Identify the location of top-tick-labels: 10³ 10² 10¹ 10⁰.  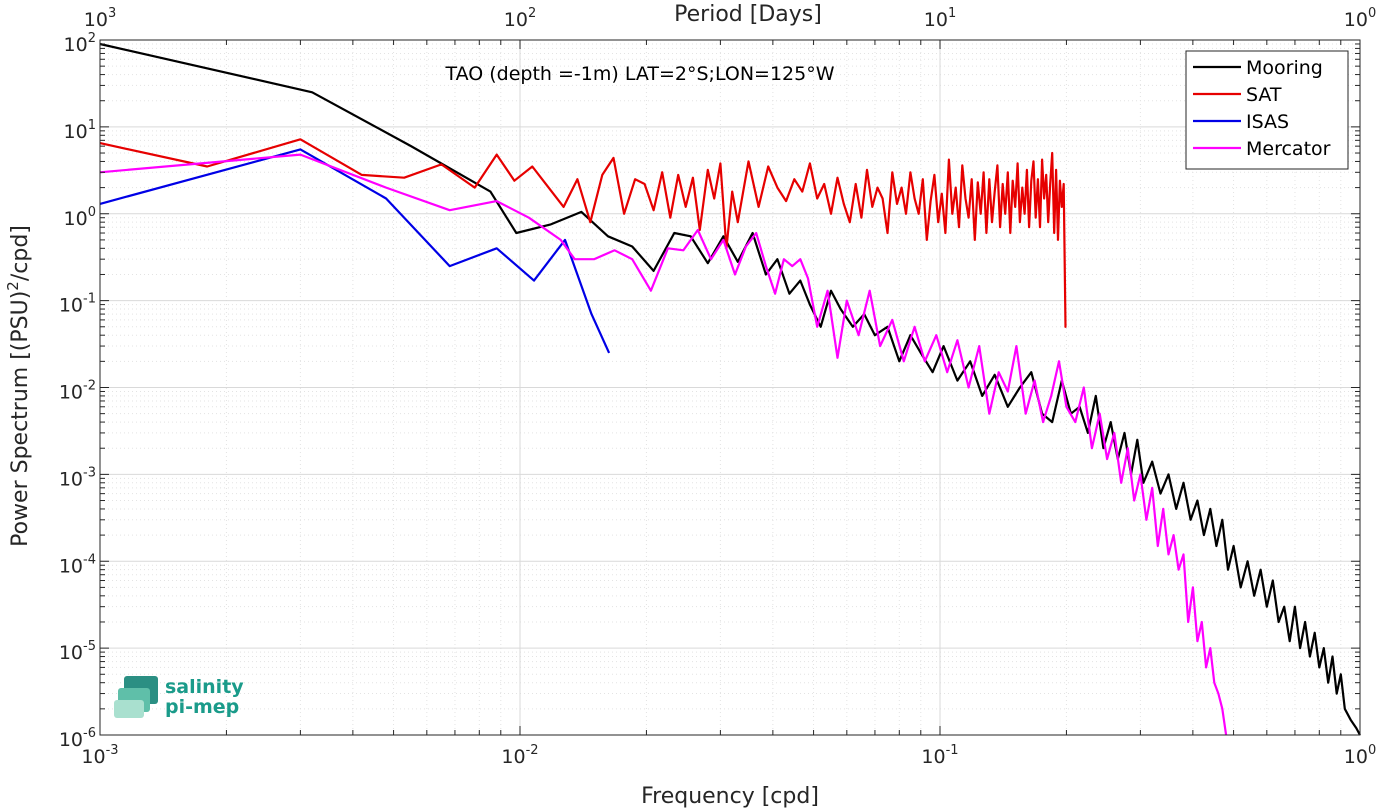
(730, 18).